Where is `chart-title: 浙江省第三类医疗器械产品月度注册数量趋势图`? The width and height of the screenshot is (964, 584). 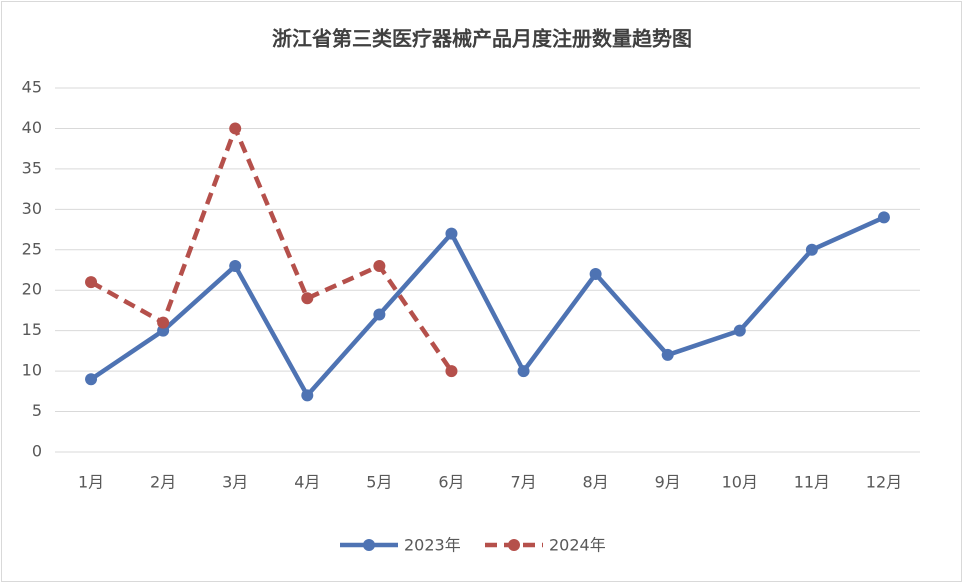 chart-title: 浙江省第三类医疗器械产品月度注册数量趋势图 is located at coordinates (482, 39).